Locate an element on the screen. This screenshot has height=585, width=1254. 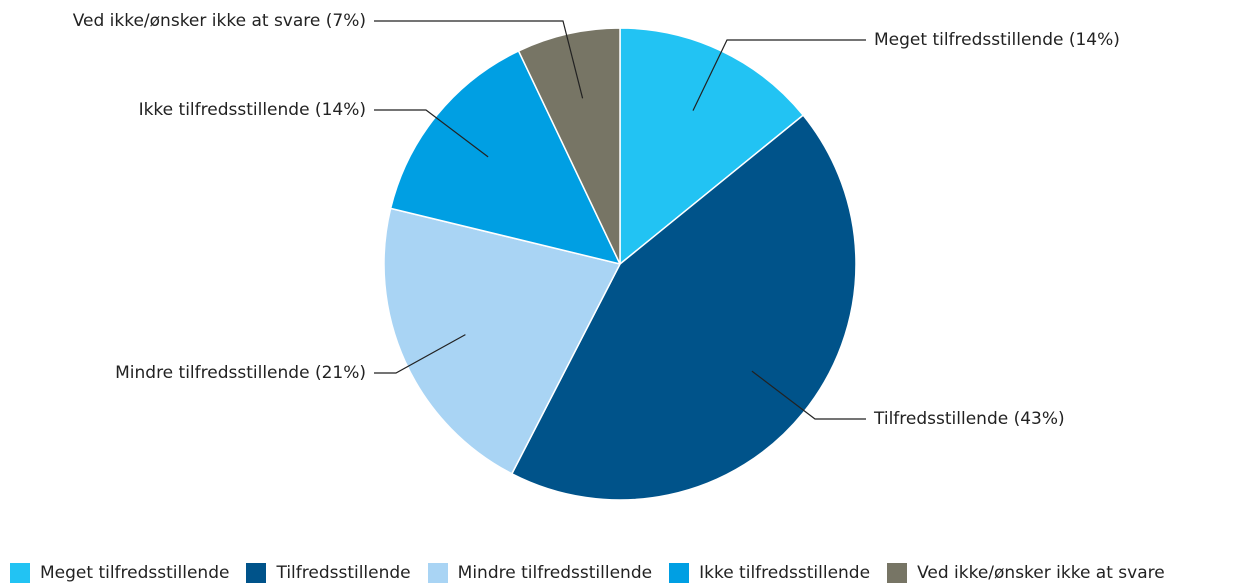
legend-label: Mindre tilfredsstillende is located at coordinates (555, 573).